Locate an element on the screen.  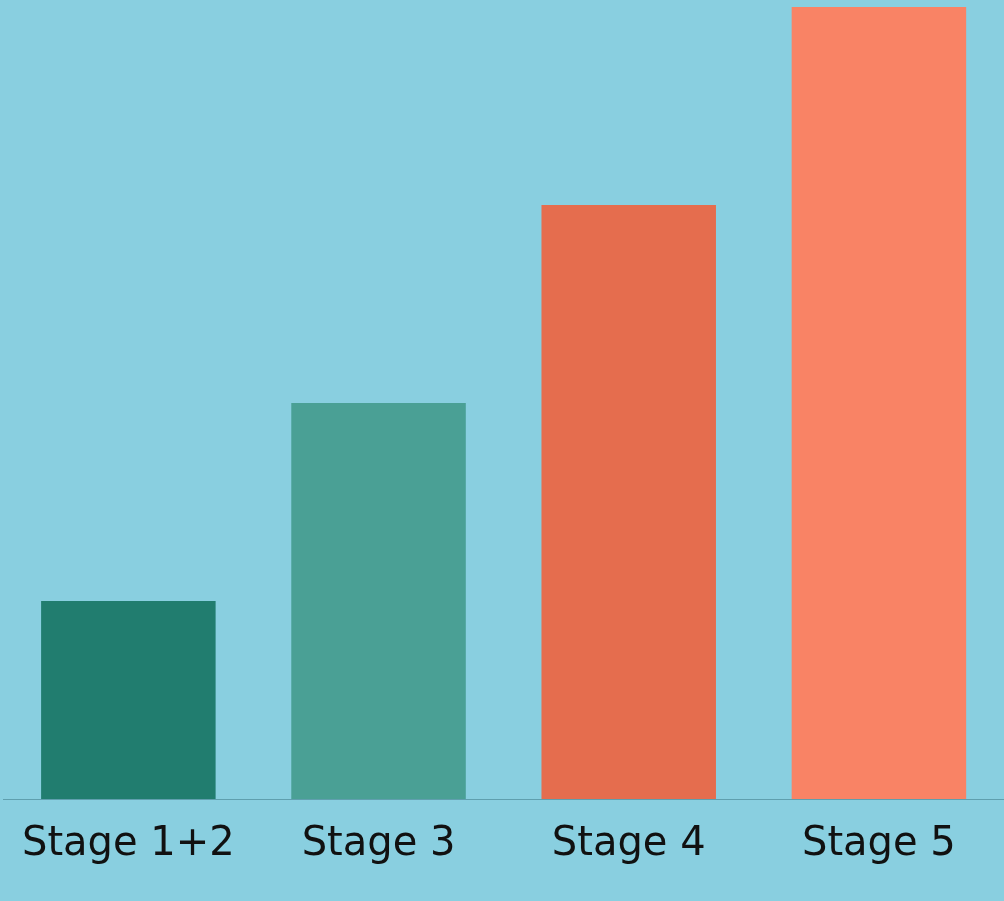
x-tick-label: Stage 4 is located at coordinates (628, 841).